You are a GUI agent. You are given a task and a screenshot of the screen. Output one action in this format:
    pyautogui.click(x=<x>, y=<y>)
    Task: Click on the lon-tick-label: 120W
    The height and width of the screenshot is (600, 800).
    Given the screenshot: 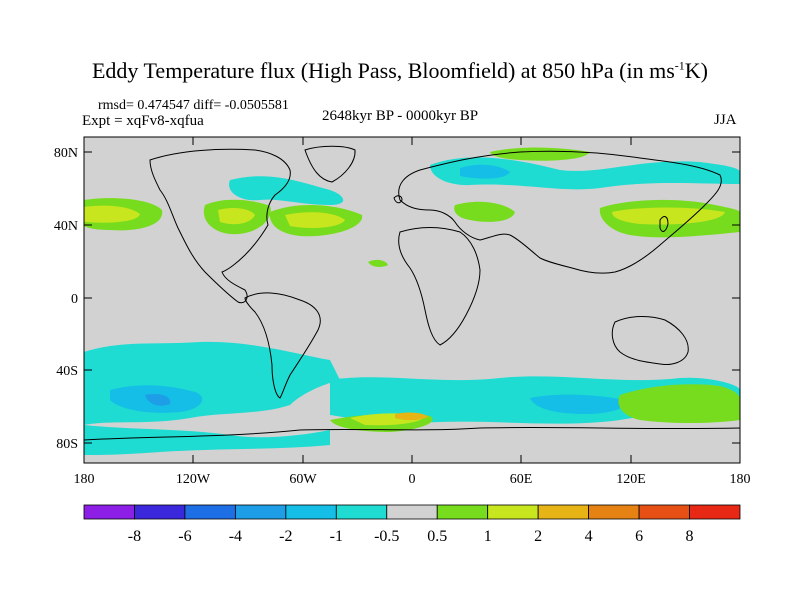 What is the action you would take?
    pyautogui.click(x=193, y=479)
    